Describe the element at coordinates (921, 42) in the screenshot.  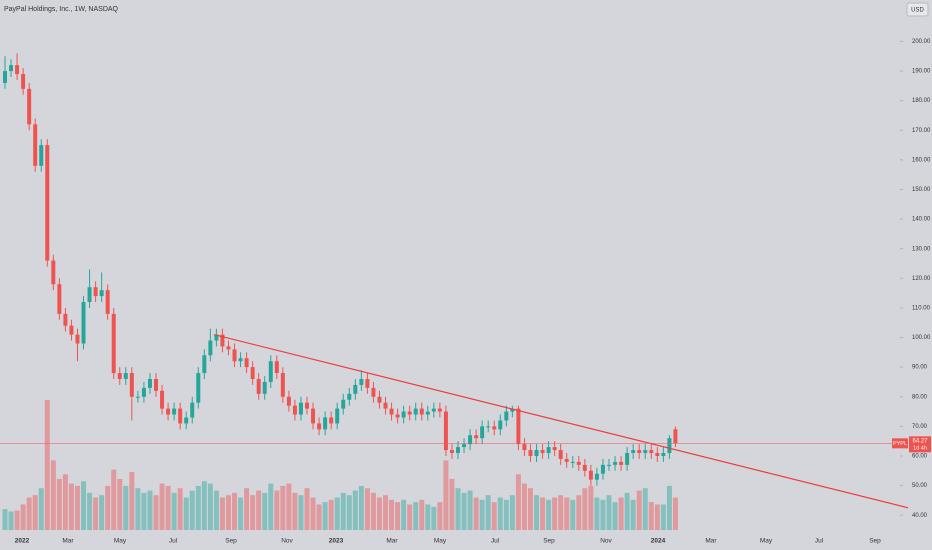
I see `y-tick-label: 200.00` at that location.